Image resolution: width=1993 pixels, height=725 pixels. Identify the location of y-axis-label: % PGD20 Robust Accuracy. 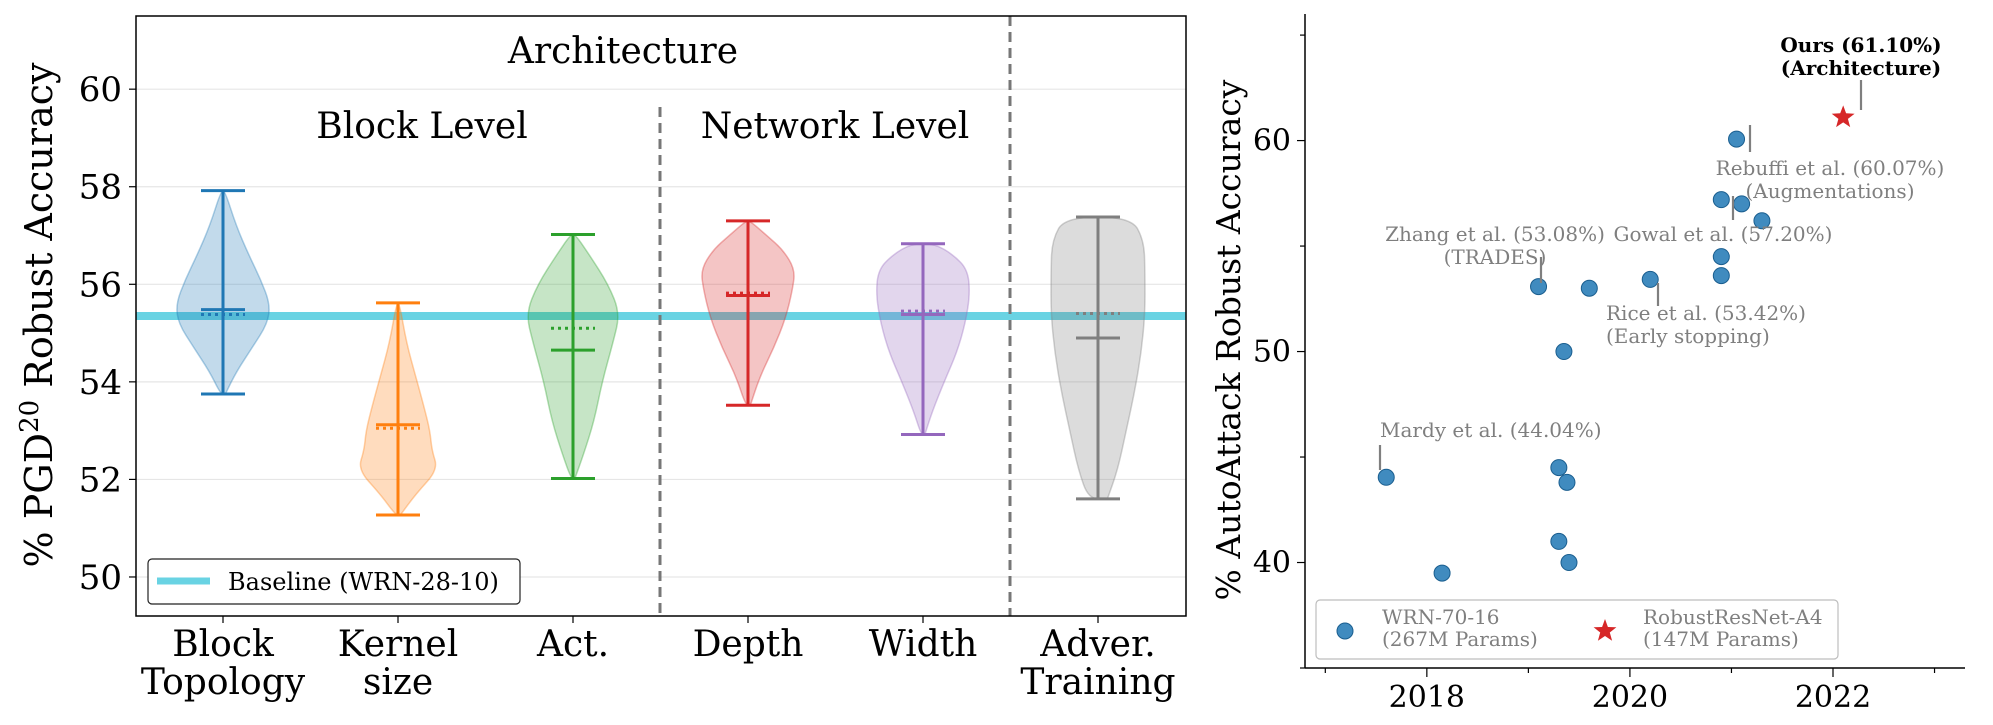
(38, 314).